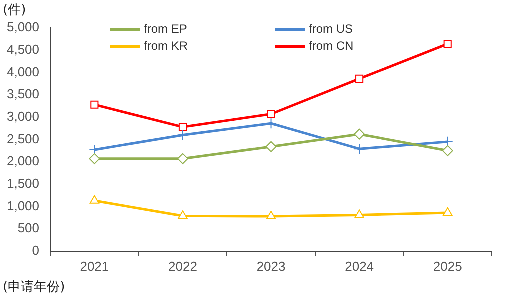 This screenshot has height=298, width=512. Describe the element at coordinates (23, 183) in the screenshot. I see `y-tick-label: 1,500` at that location.